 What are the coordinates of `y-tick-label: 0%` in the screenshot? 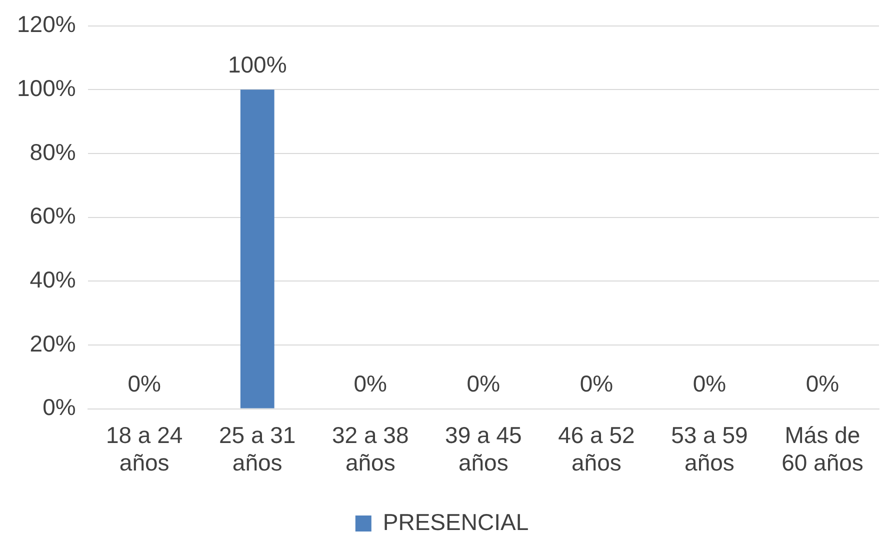 It's located at (59, 407).